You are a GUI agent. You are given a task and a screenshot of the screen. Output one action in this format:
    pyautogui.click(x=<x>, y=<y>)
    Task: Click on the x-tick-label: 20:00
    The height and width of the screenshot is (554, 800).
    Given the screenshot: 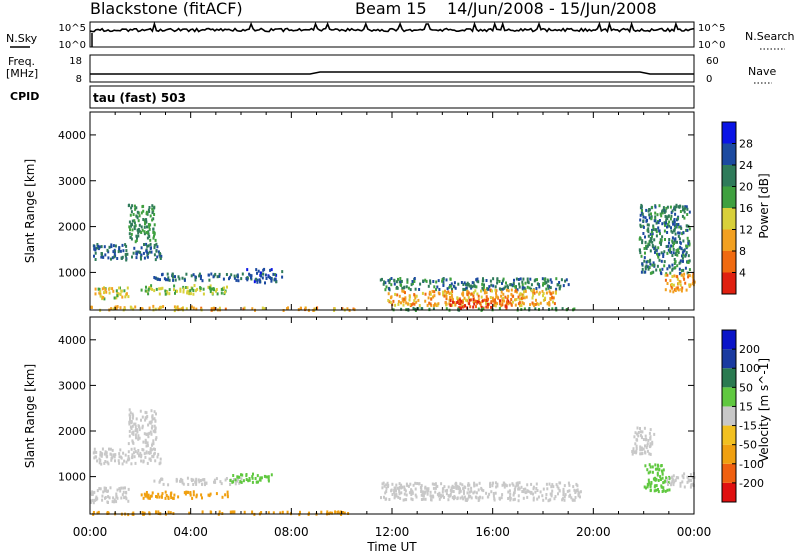 What is the action you would take?
    pyautogui.click(x=593, y=532)
    